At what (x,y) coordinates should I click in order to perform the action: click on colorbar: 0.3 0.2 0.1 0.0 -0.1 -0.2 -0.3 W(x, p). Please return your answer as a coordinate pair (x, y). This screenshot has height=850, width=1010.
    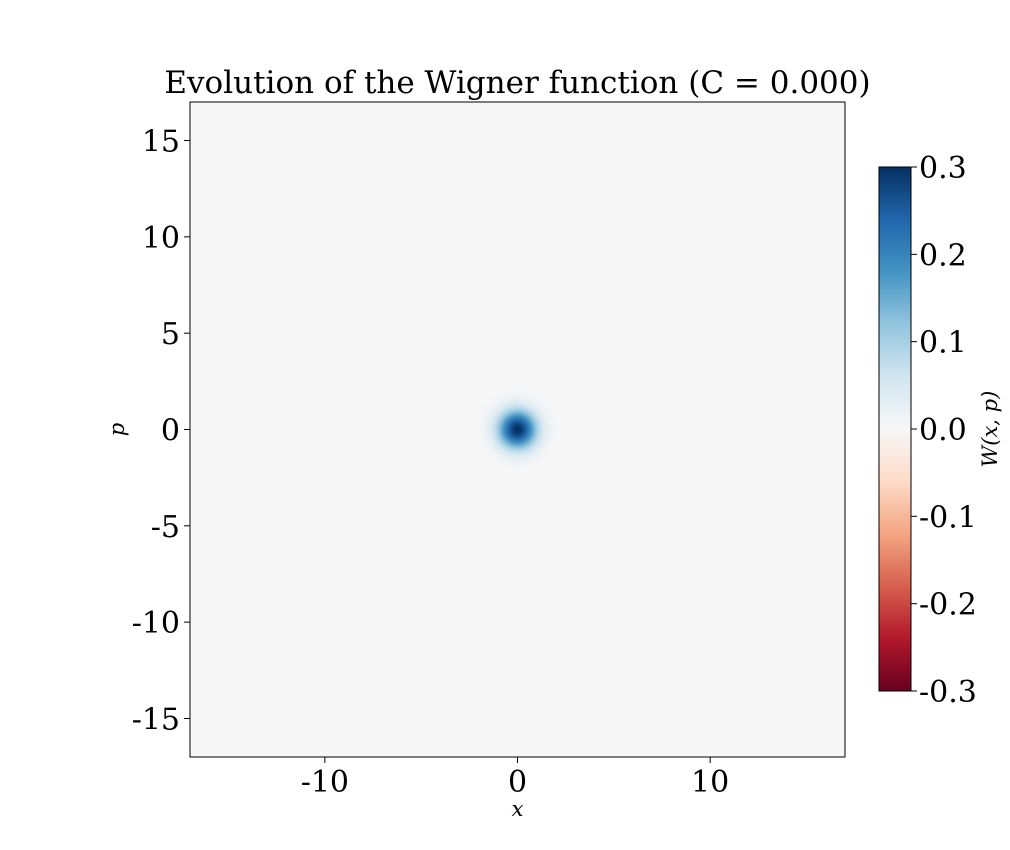
    Looking at the image, I should click on (940, 430).